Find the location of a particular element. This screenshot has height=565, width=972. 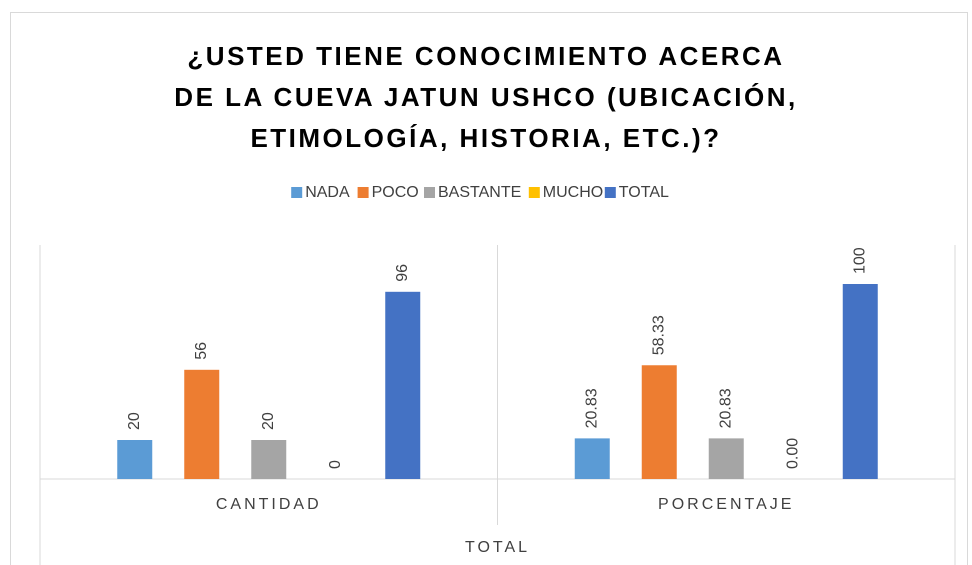

data-label: 100 is located at coordinates (859, 260).